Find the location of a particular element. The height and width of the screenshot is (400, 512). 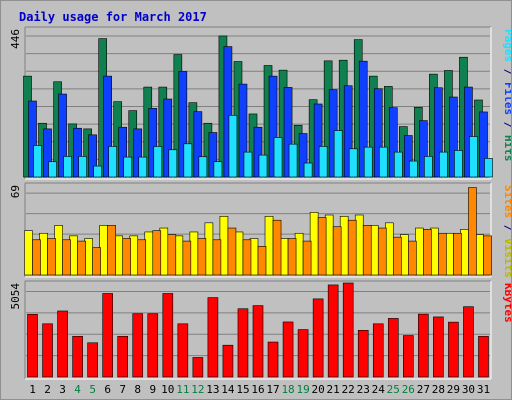

usage-max-label: 446 is located at coordinates (15, 39).